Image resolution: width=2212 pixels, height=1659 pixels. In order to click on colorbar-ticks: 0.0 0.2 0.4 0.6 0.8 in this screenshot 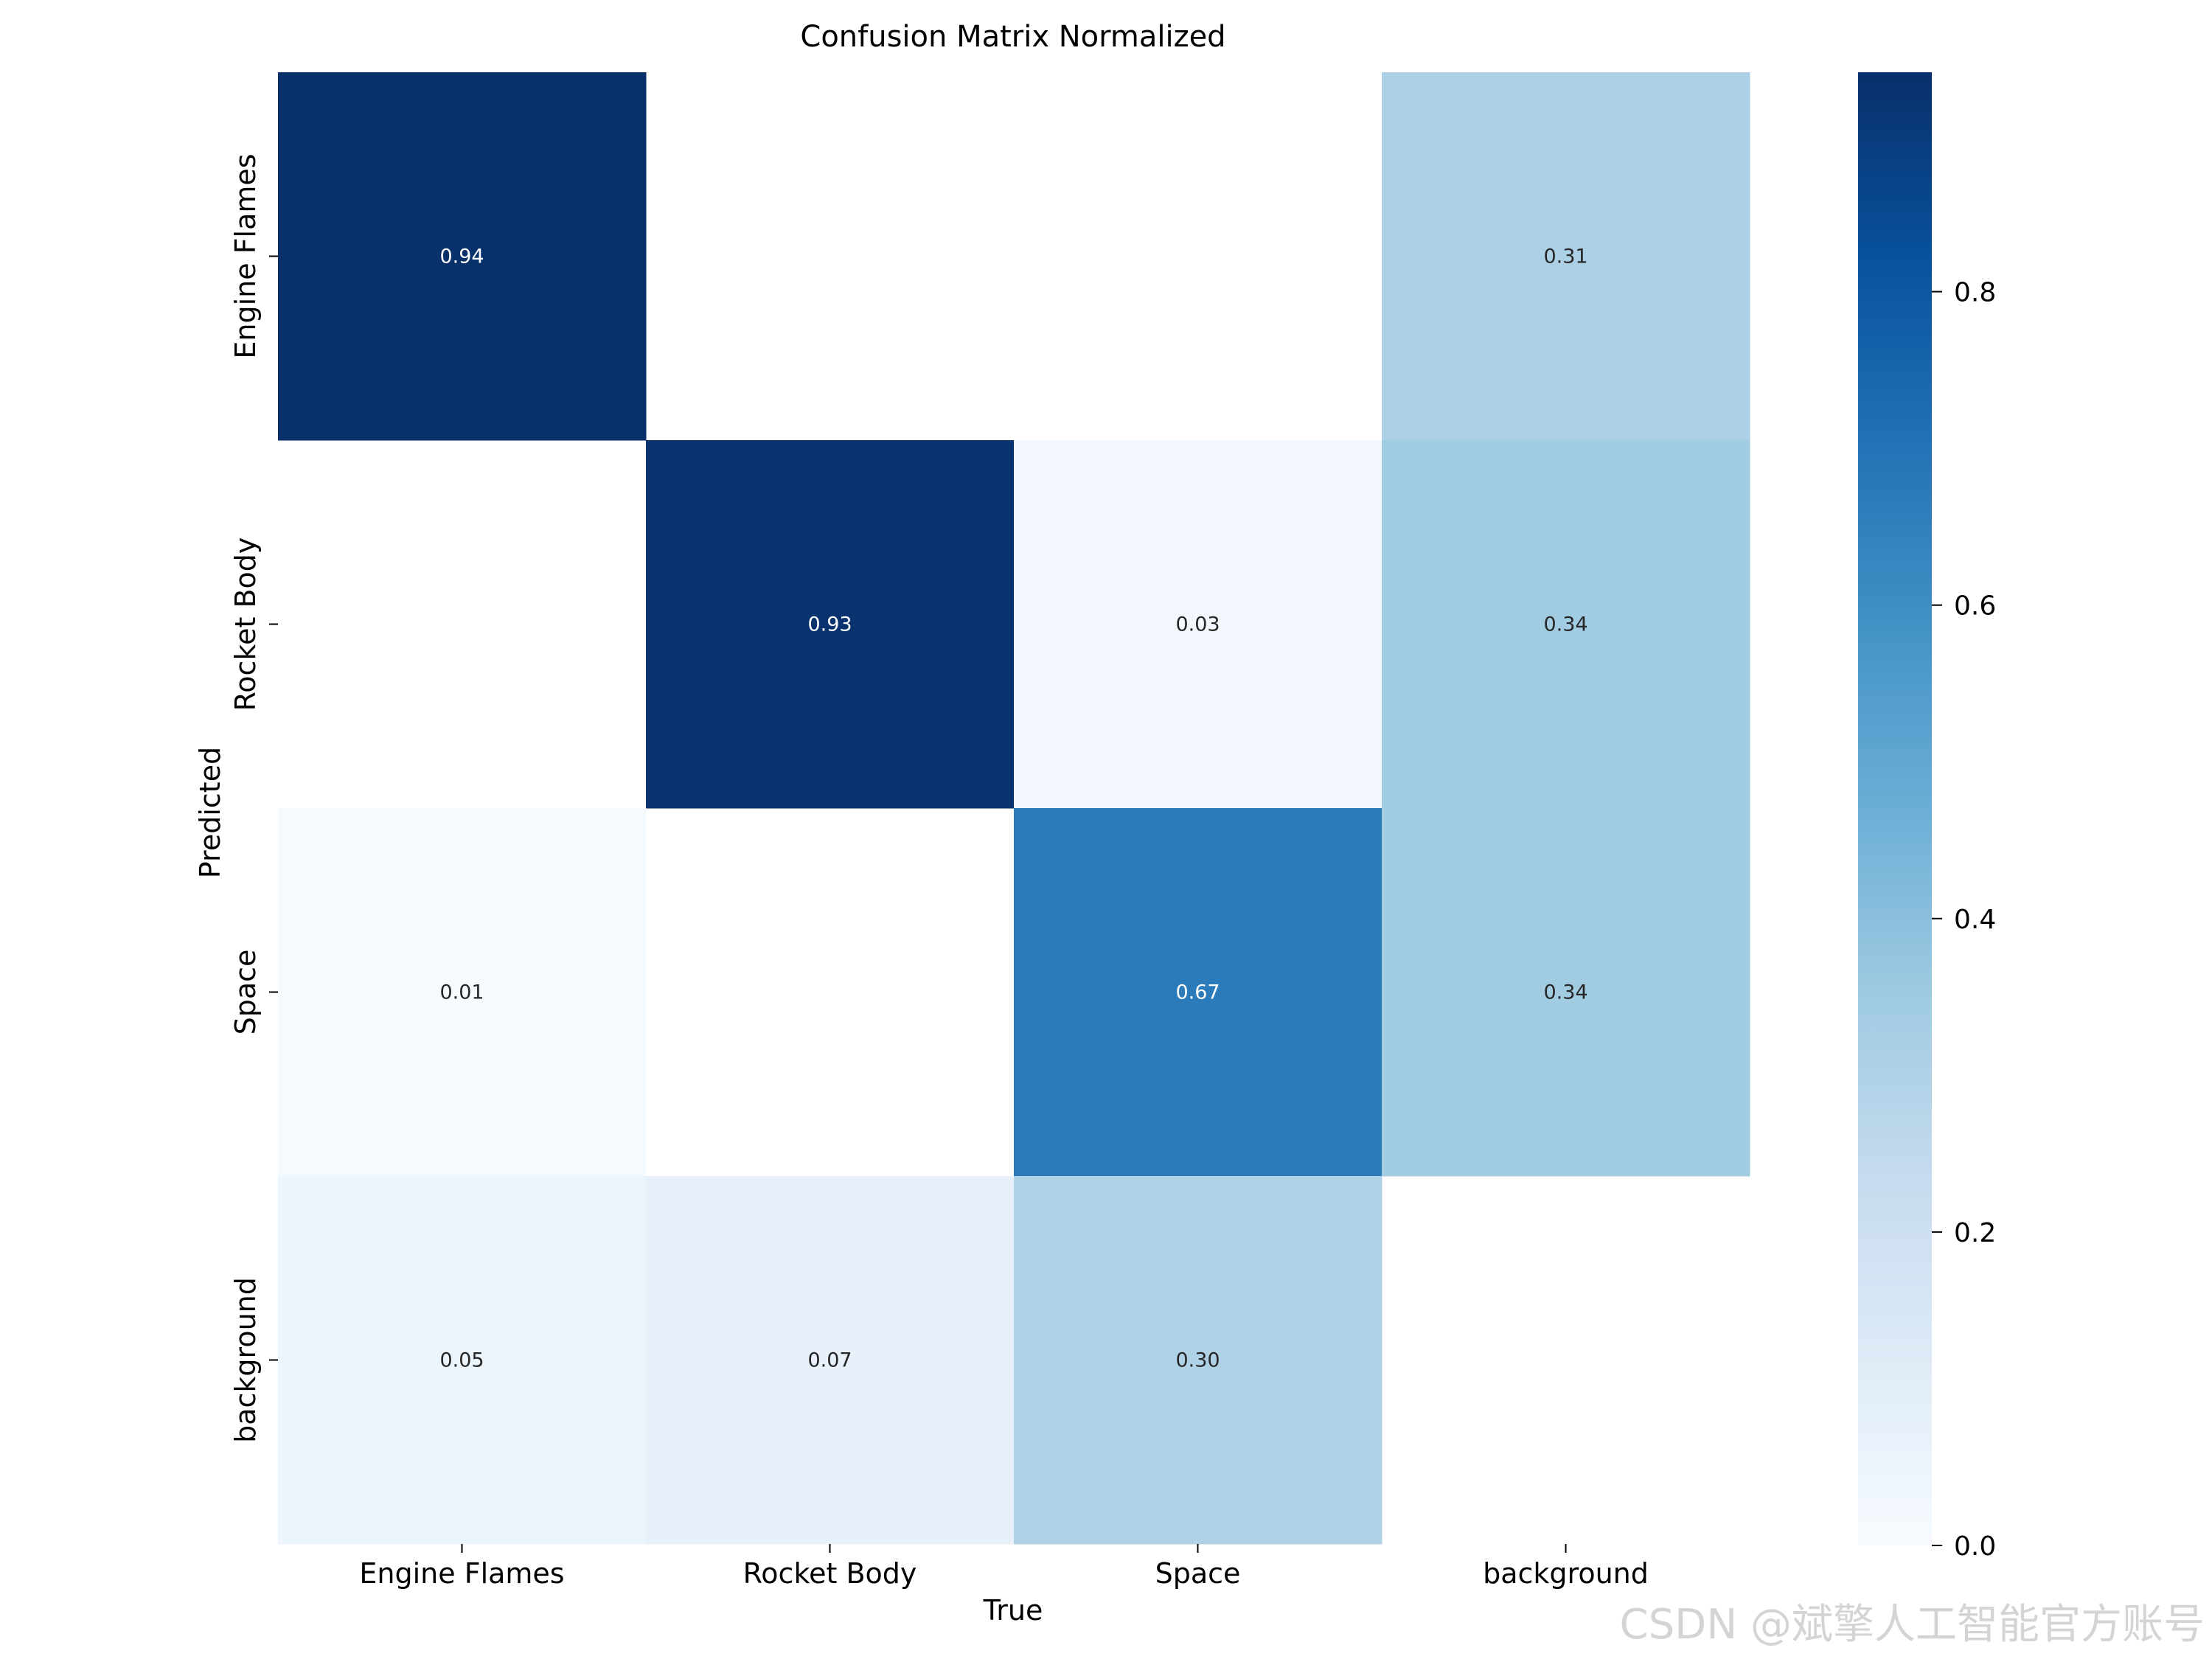, I will do `click(1964, 920)`.